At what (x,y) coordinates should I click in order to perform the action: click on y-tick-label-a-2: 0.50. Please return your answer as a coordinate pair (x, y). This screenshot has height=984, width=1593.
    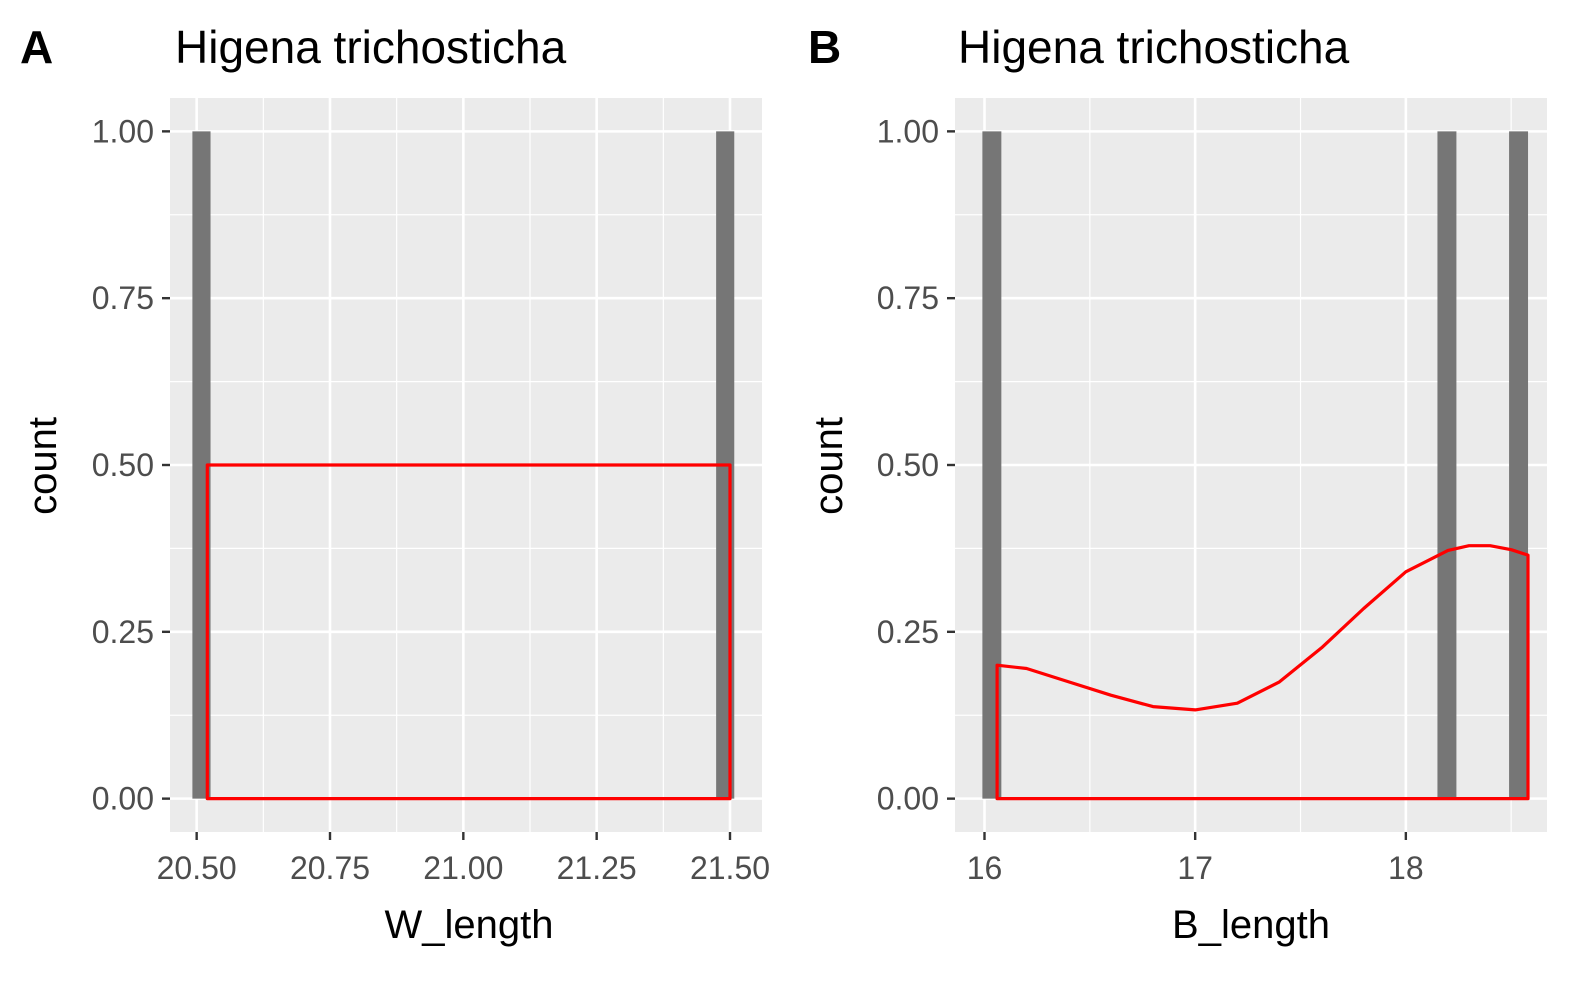
    Looking at the image, I should click on (123, 465).